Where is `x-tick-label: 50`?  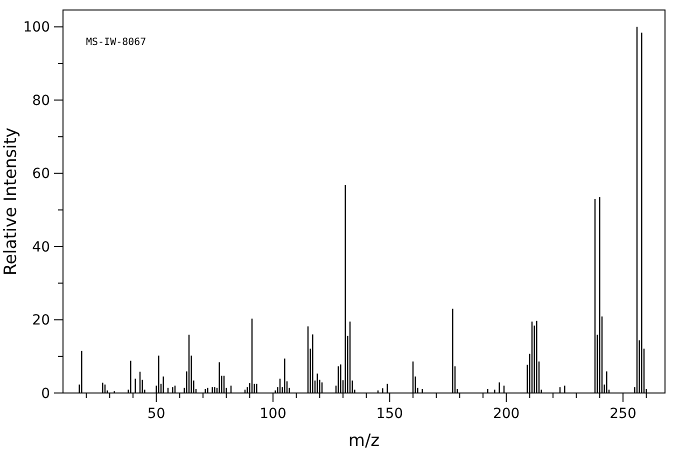
x-tick-label: 50 is located at coordinates (156, 414).